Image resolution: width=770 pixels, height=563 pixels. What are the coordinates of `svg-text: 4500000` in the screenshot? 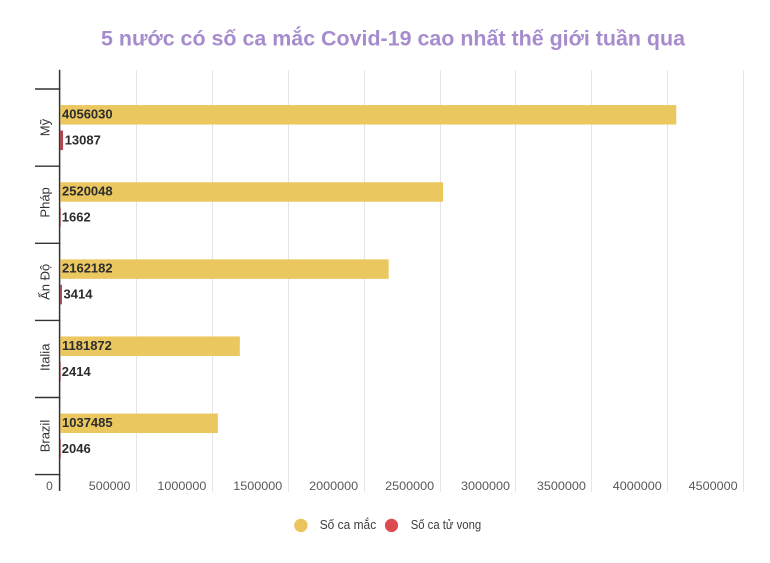 It's located at (713, 486).